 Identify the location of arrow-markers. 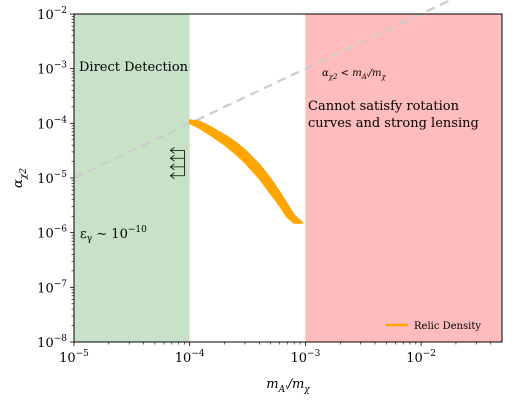
(177, 163).